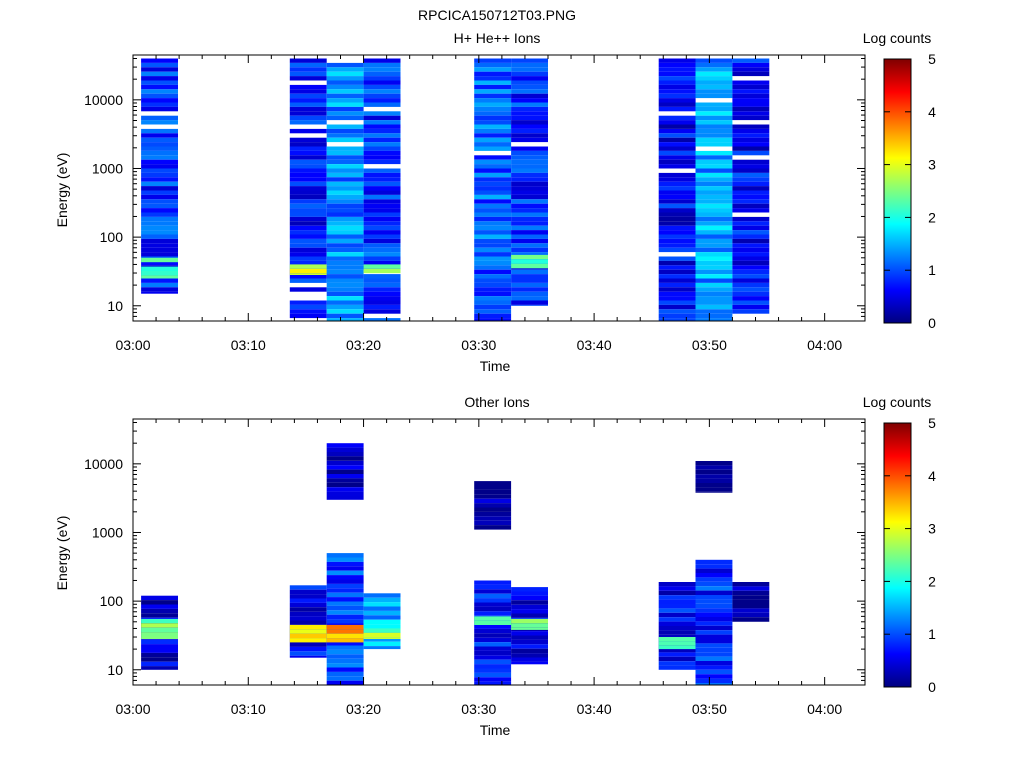 This screenshot has width=1024, height=768. Describe the element at coordinates (932, 634) in the screenshot. I see `colorbar-tick-label: 1` at that location.